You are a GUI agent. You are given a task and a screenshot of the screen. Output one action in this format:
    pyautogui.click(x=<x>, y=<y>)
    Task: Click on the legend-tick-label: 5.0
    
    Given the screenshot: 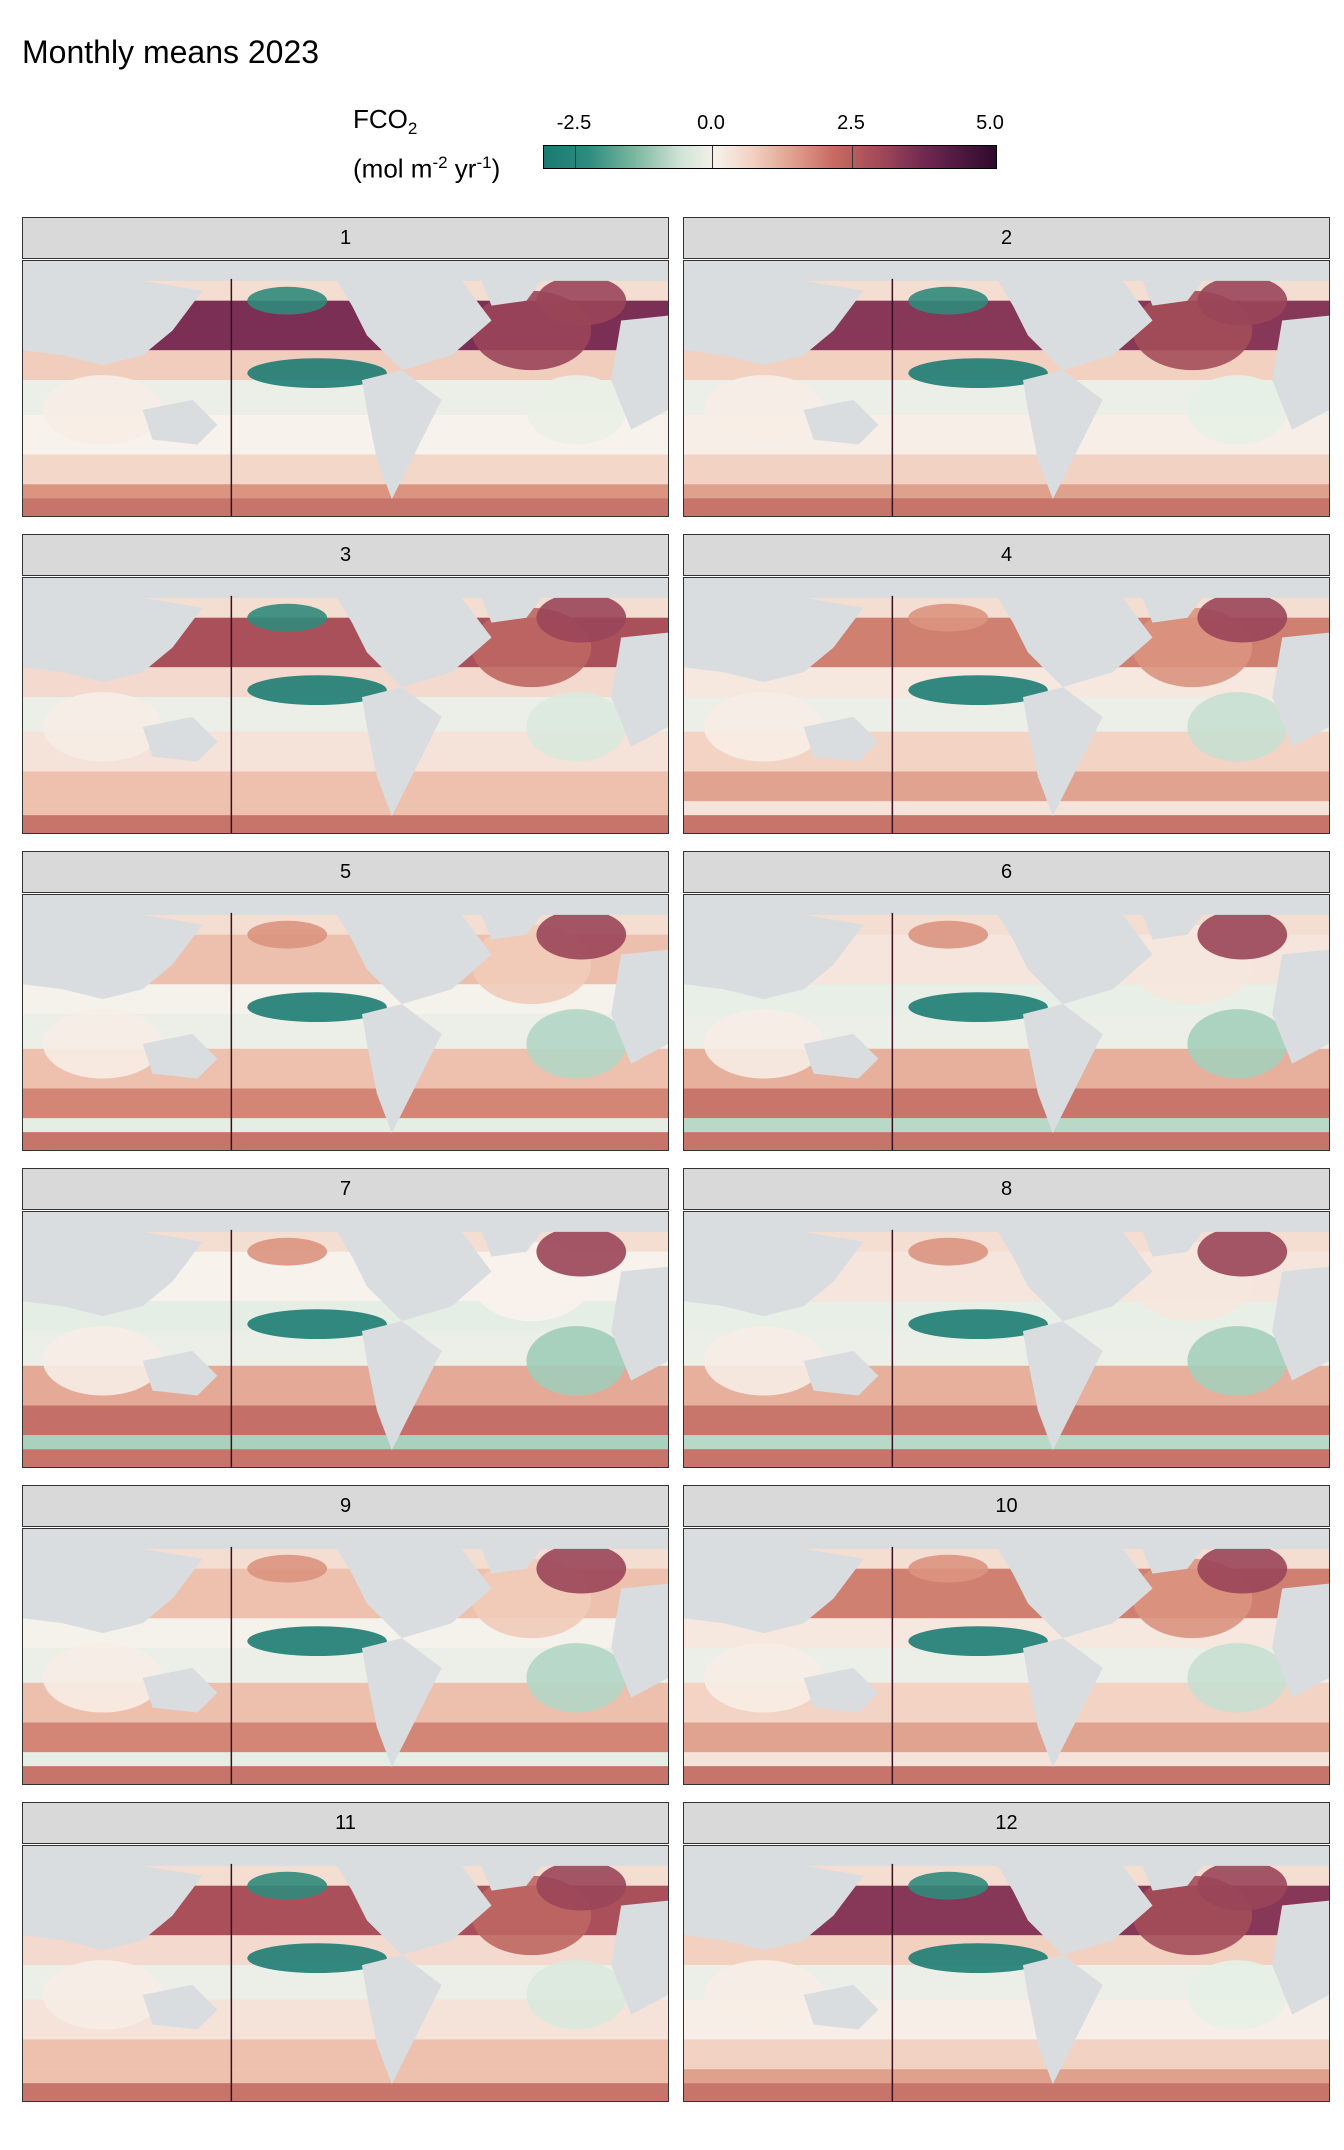 What is the action you would take?
    pyautogui.click(x=990, y=123)
    